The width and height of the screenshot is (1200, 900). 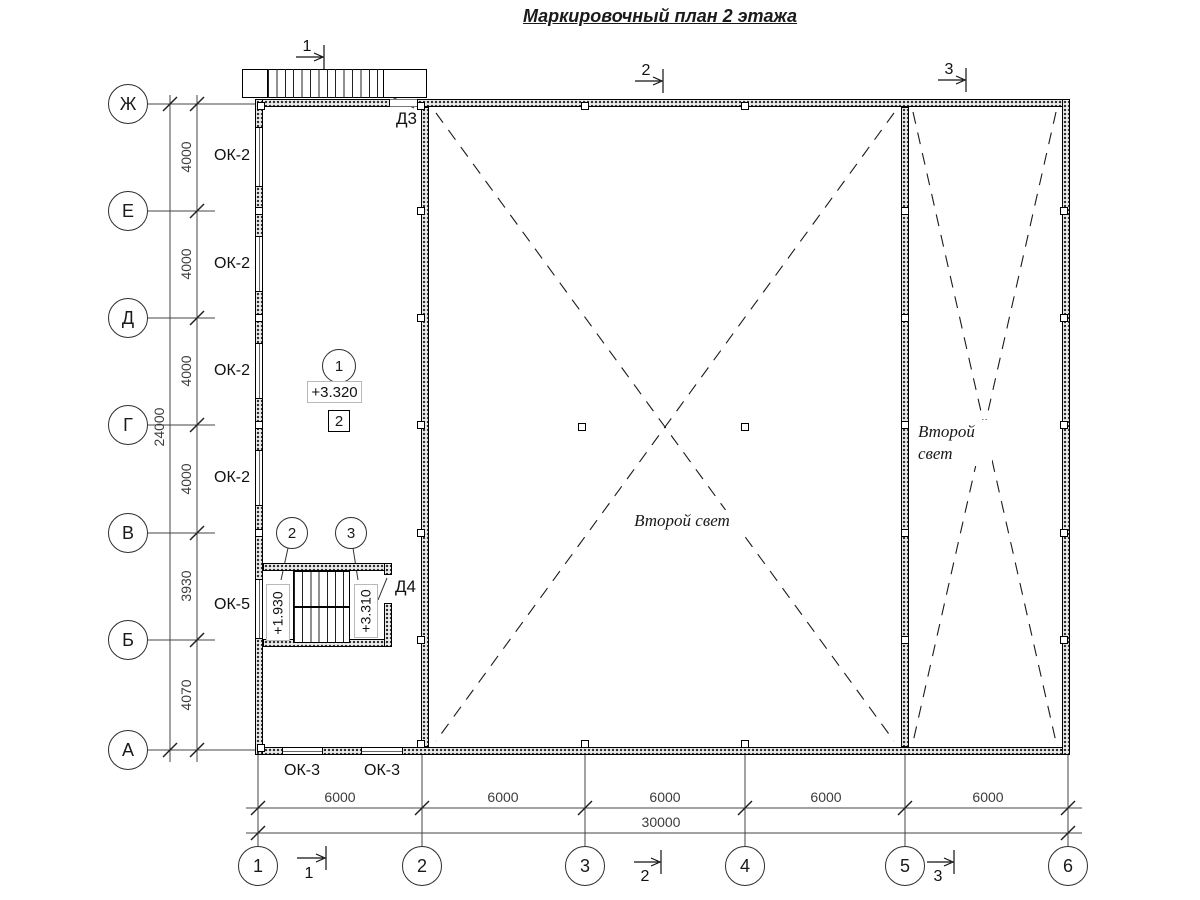 I want to click on row-axis-label: Г, so click(x=128, y=424).